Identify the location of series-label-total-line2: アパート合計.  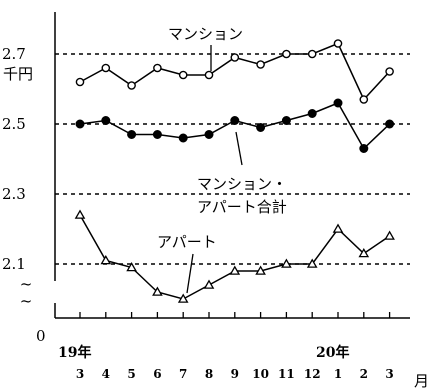
(242, 207).